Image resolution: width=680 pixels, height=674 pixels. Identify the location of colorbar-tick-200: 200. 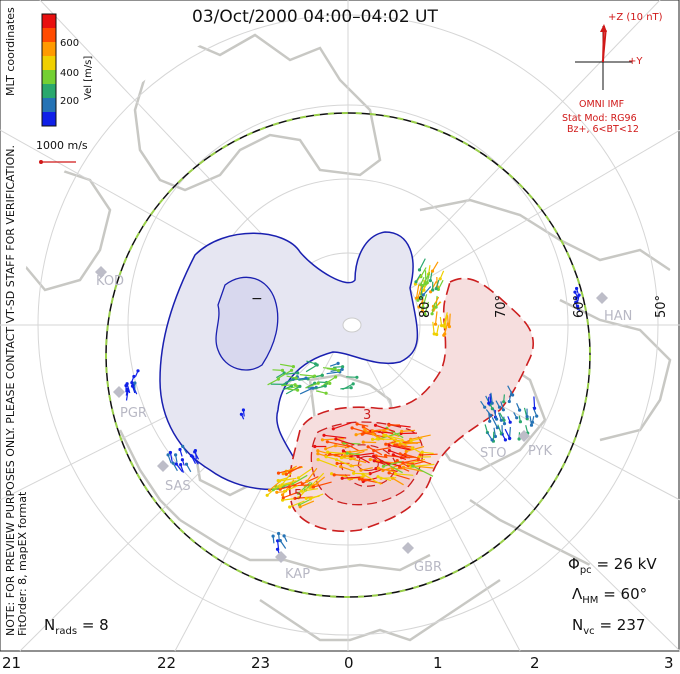
(70, 101).